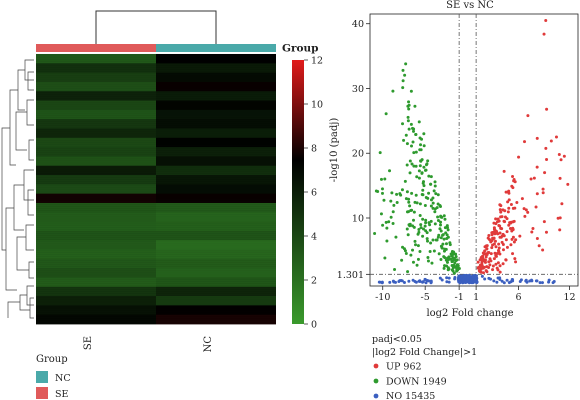 The image size is (580, 400). What do you see at coordinates (569, 297) in the screenshot?
I see `x-tick-label: 12` at bounding box center [569, 297].